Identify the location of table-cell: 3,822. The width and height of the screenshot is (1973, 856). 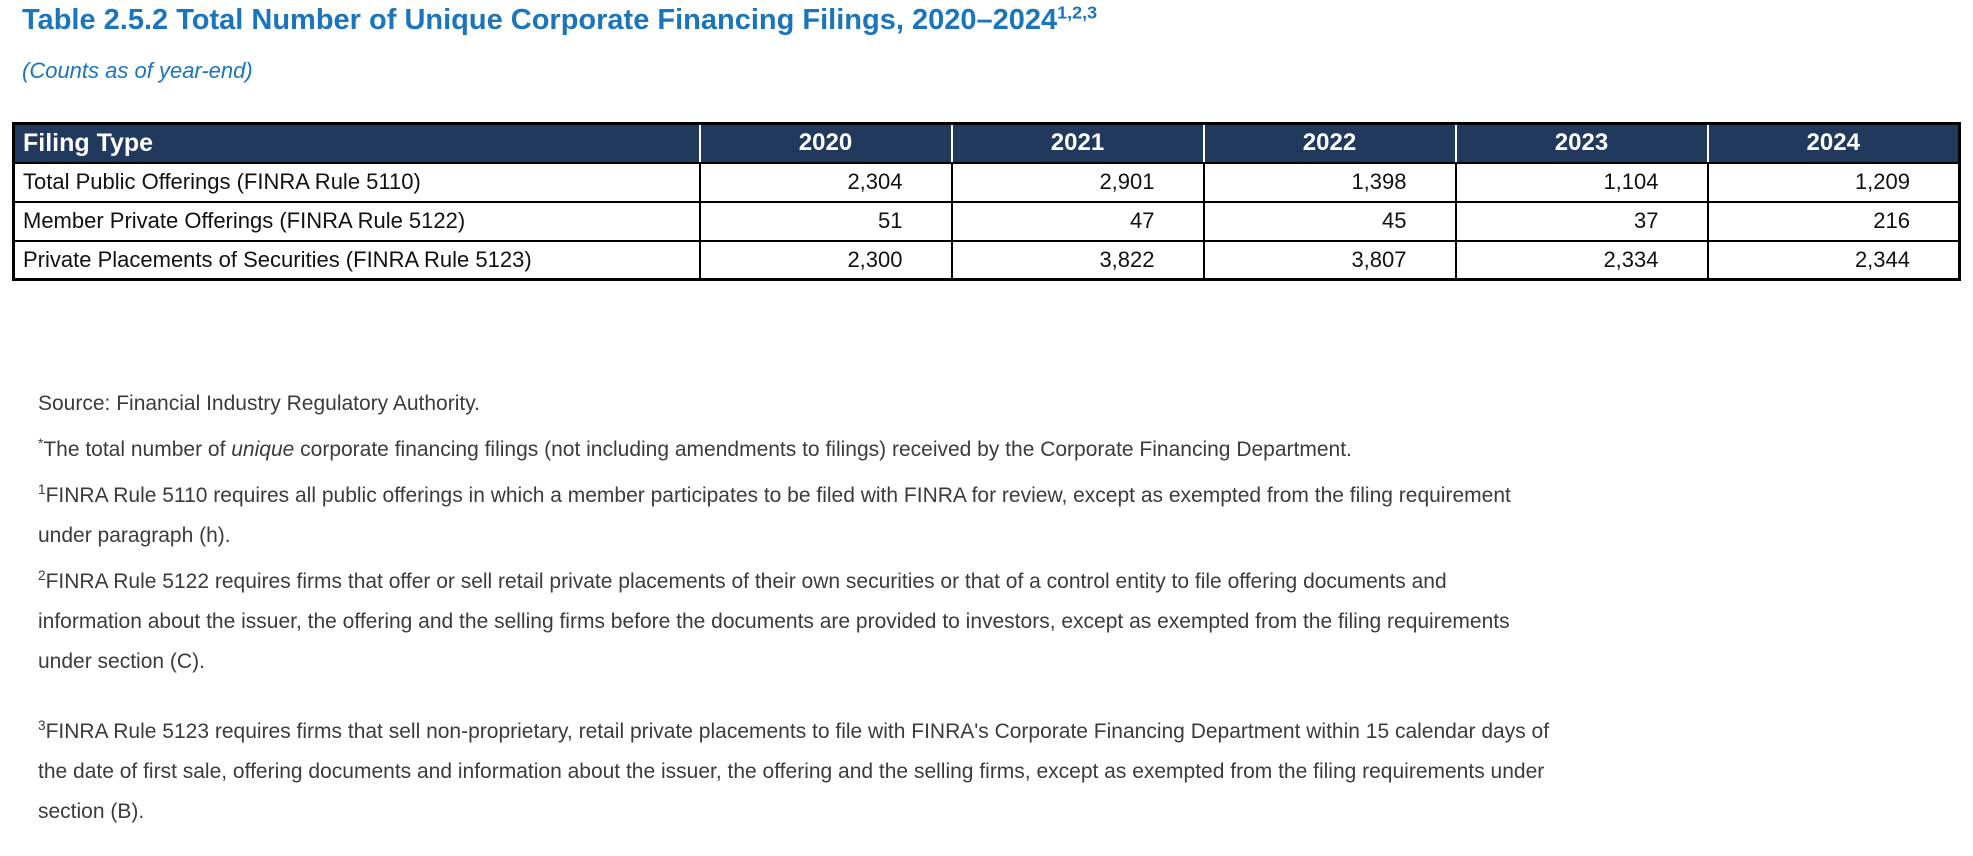
(1077, 260).